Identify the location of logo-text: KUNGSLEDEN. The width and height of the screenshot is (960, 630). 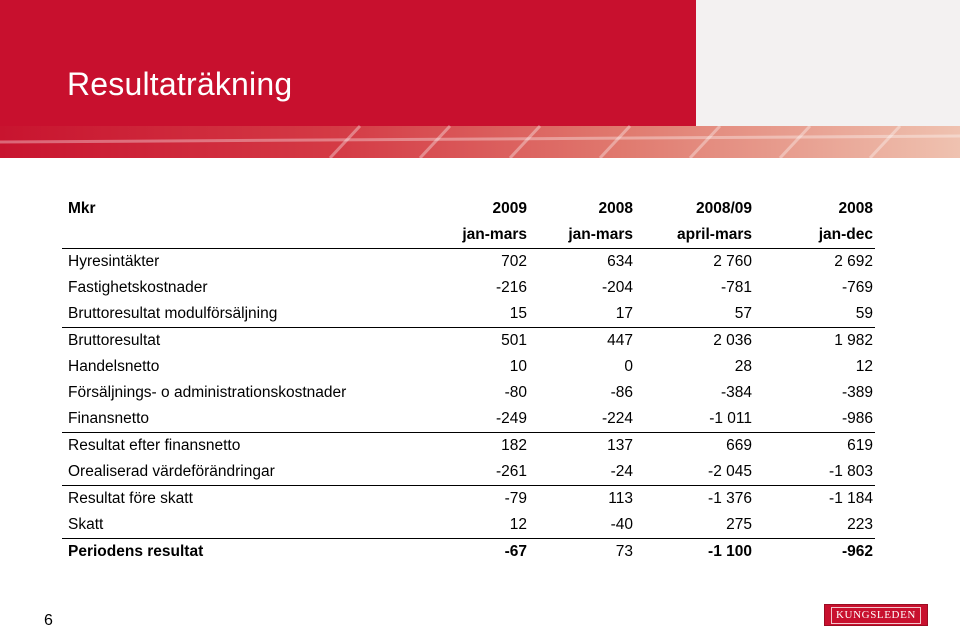
(876, 615).